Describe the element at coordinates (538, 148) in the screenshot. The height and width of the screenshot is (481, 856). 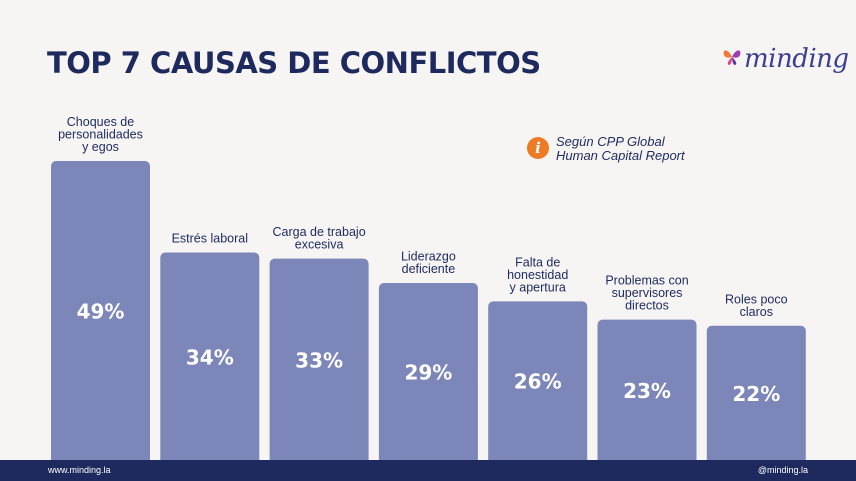
I see `info-icon: i` at that location.